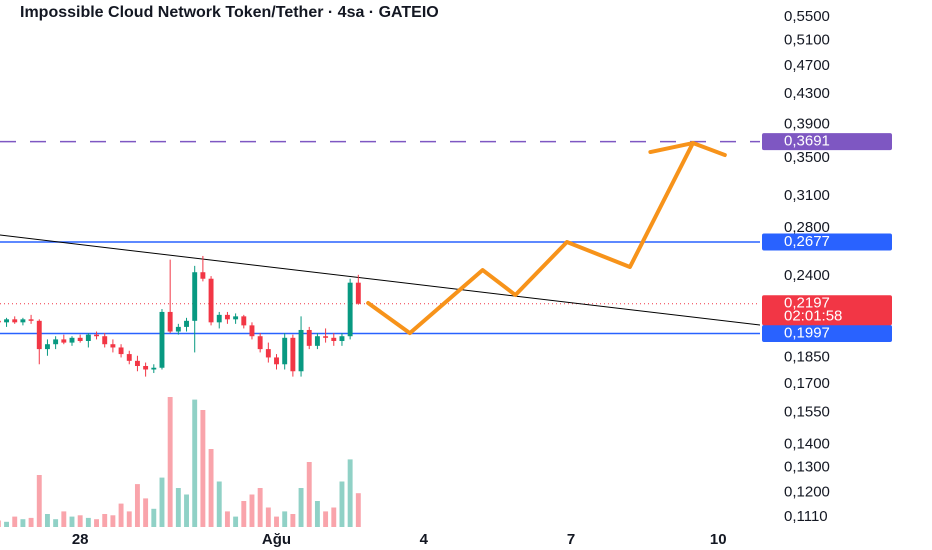  Describe the element at coordinates (807, 333) in the screenshot. I see `price-badge-label: 0,1997` at that location.